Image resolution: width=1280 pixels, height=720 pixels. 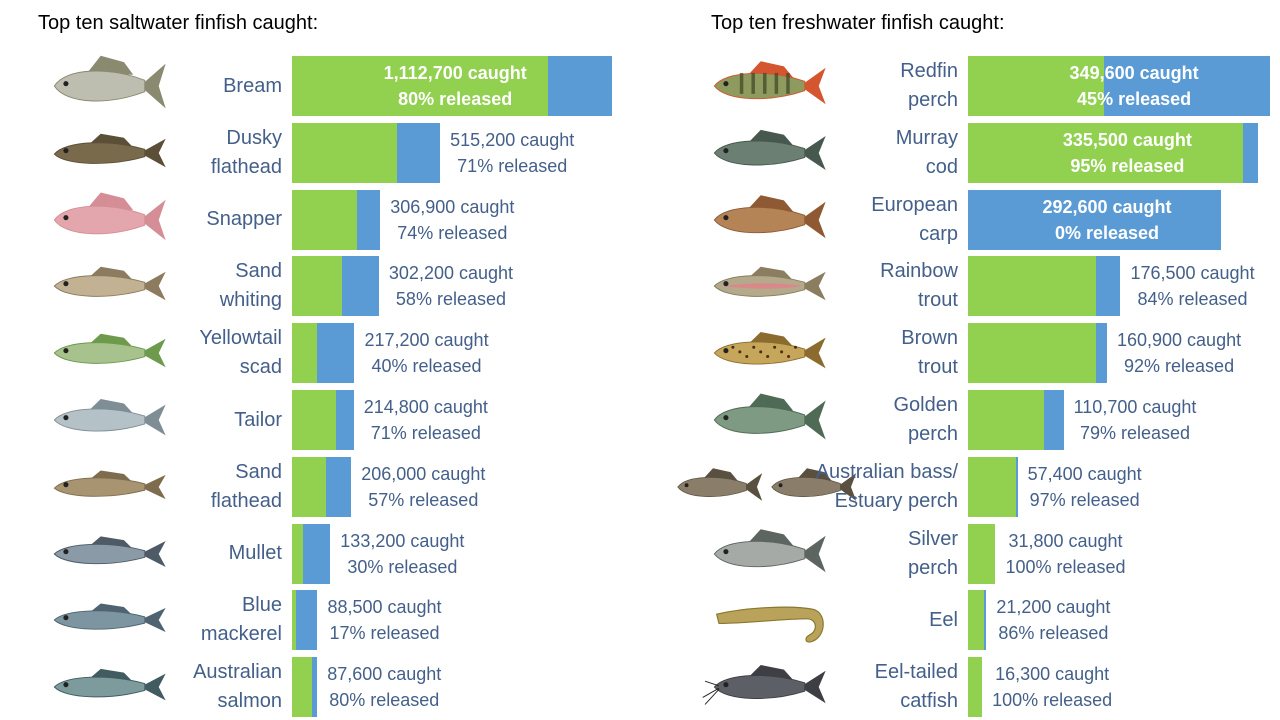 What do you see at coordinates (926, 405) in the screenshot?
I see `category-label-line: Golden` at bounding box center [926, 405].